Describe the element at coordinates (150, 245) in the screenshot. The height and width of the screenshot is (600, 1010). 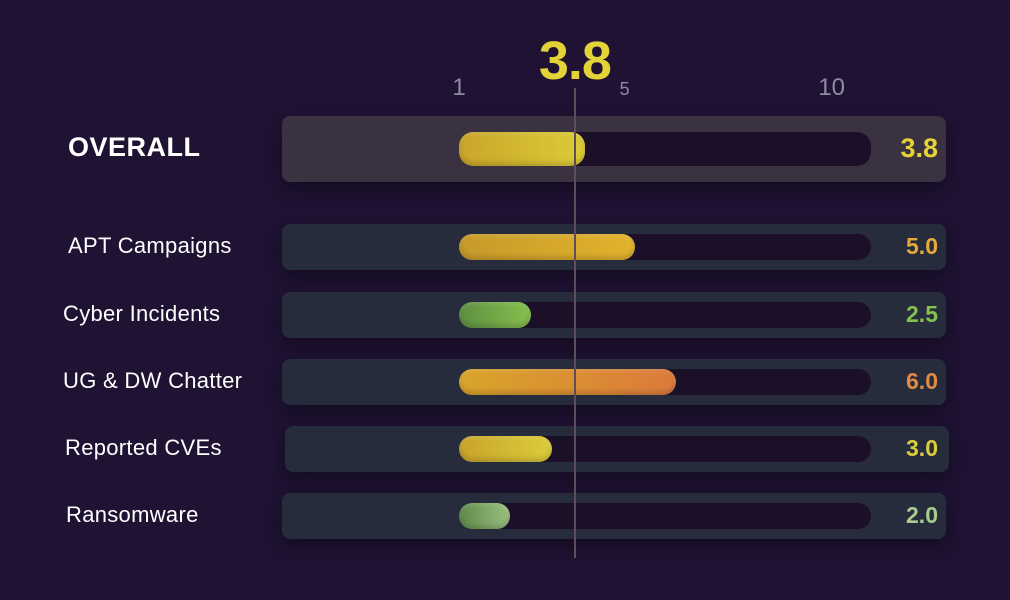
I see `category-label: APT Campaigns` at that location.